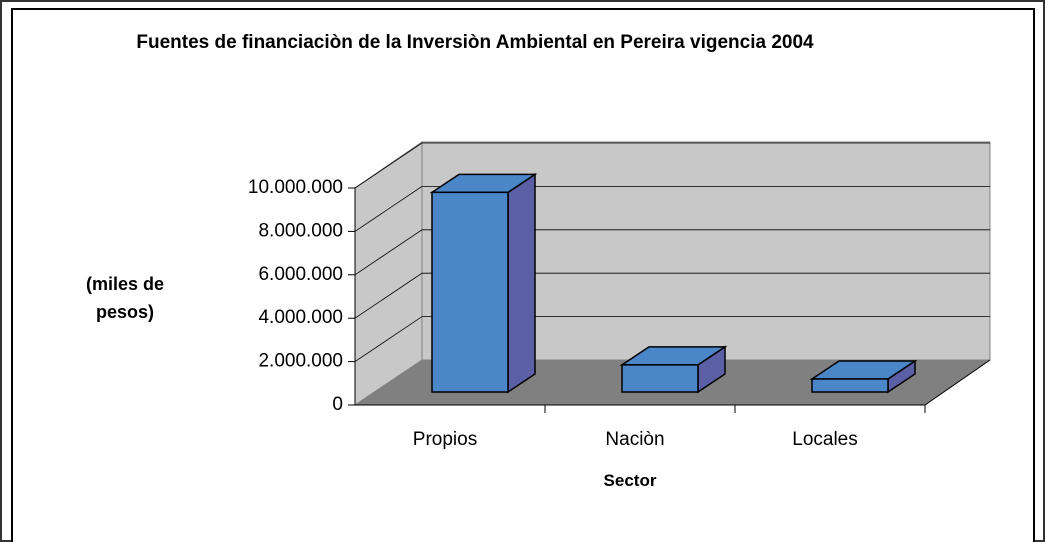  Describe the element at coordinates (337, 404) in the screenshot. I see `y-tick-label: 0` at that location.